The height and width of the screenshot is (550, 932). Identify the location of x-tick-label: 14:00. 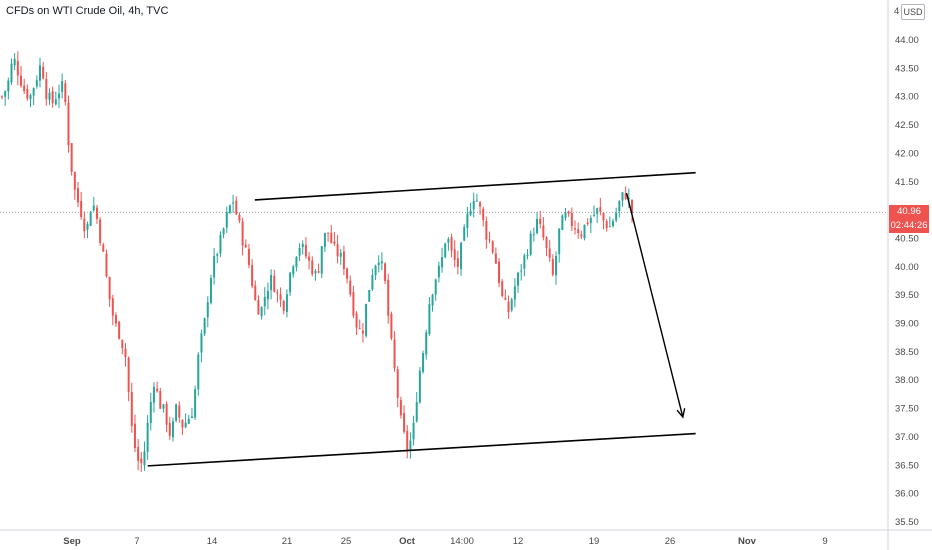
(462, 541).